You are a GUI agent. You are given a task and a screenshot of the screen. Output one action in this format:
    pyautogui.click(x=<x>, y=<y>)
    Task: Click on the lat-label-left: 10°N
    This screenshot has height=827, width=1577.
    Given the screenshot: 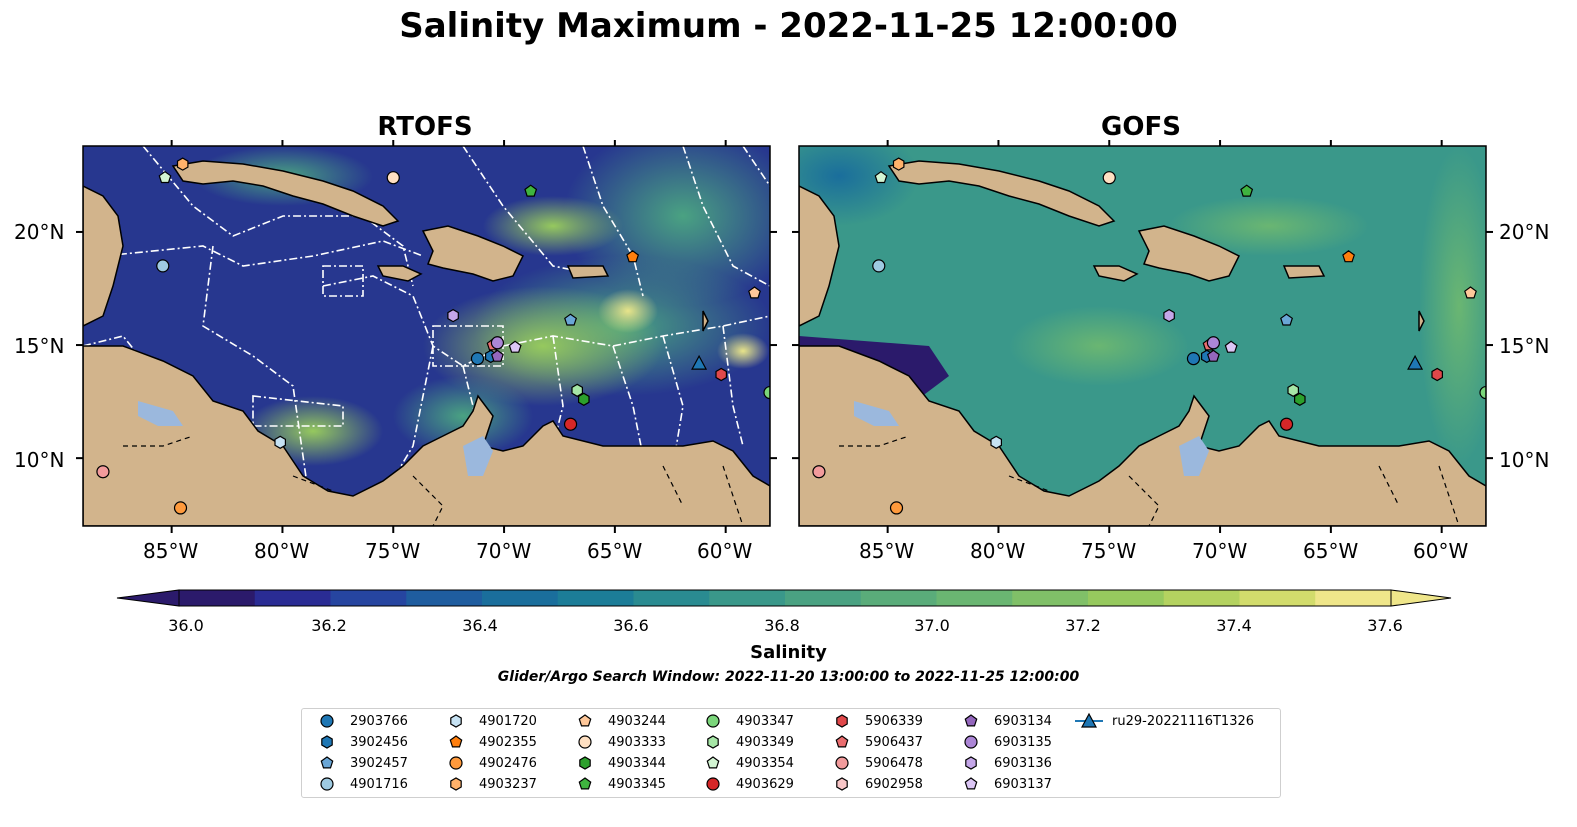 What is the action you would take?
    pyautogui.click(x=39, y=460)
    